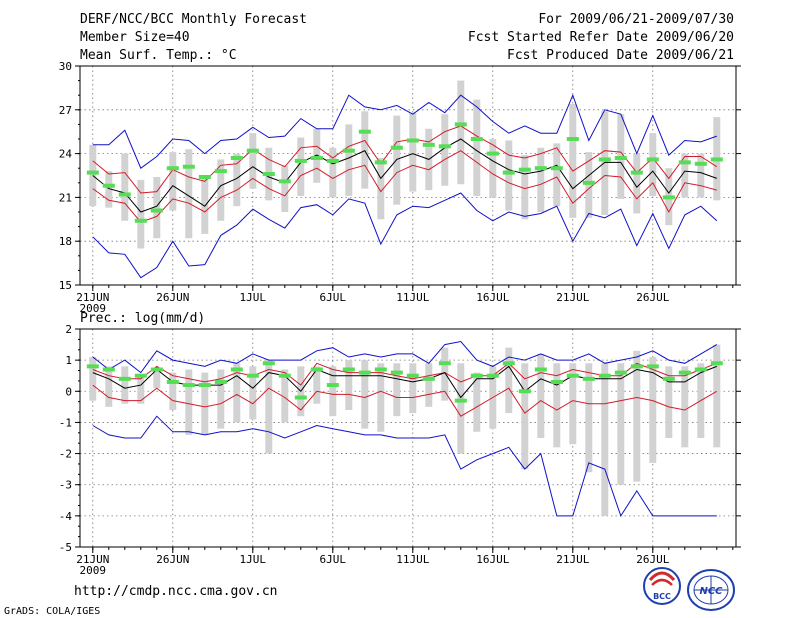  I want to click on y-tick-label: 30, so click(65, 66).